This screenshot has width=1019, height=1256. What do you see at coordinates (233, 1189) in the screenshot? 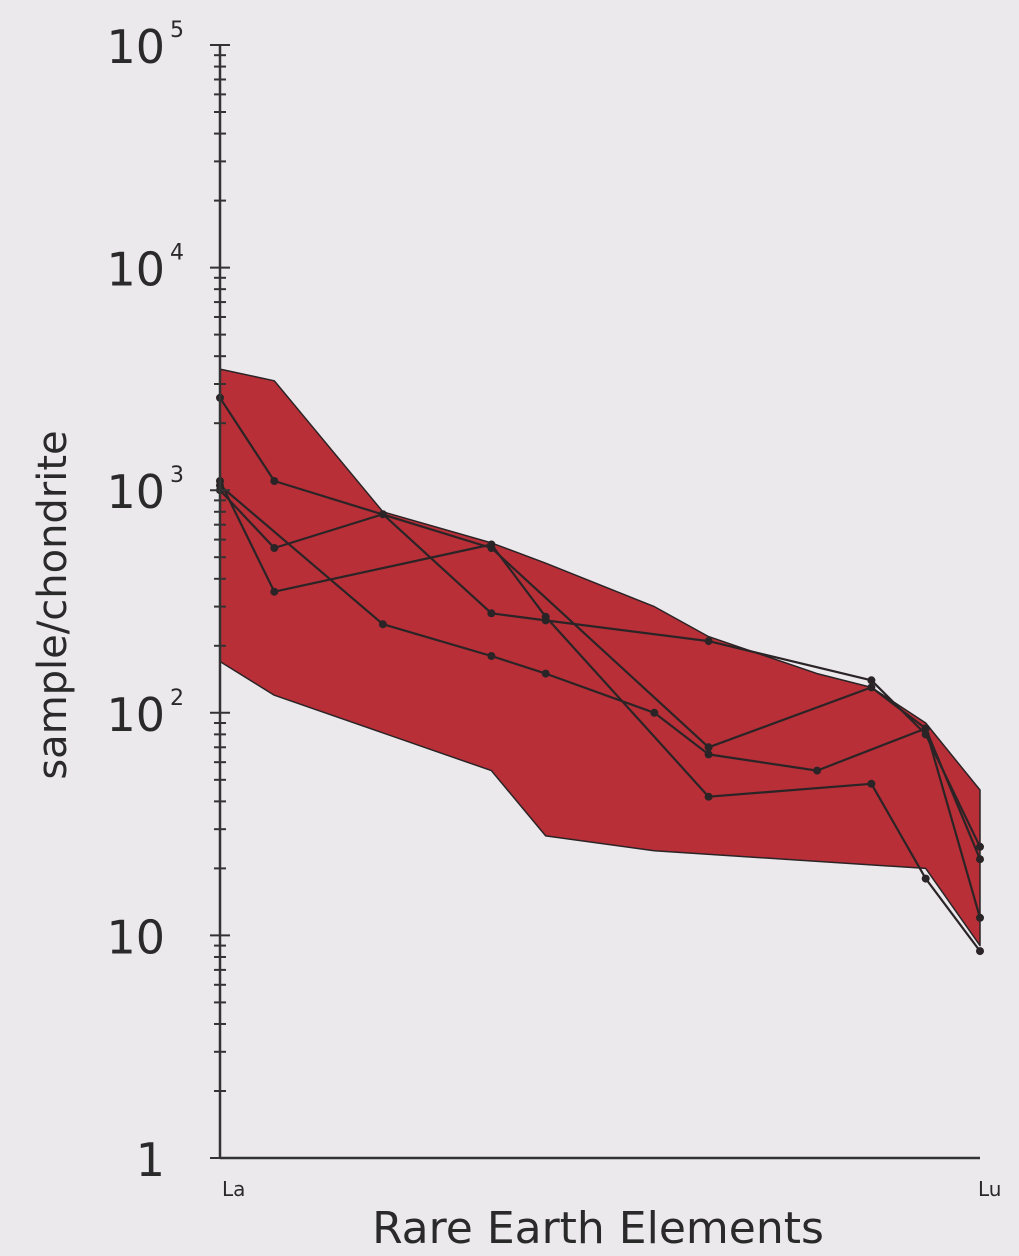
I see `x-tick-label-la: La` at bounding box center [233, 1189].